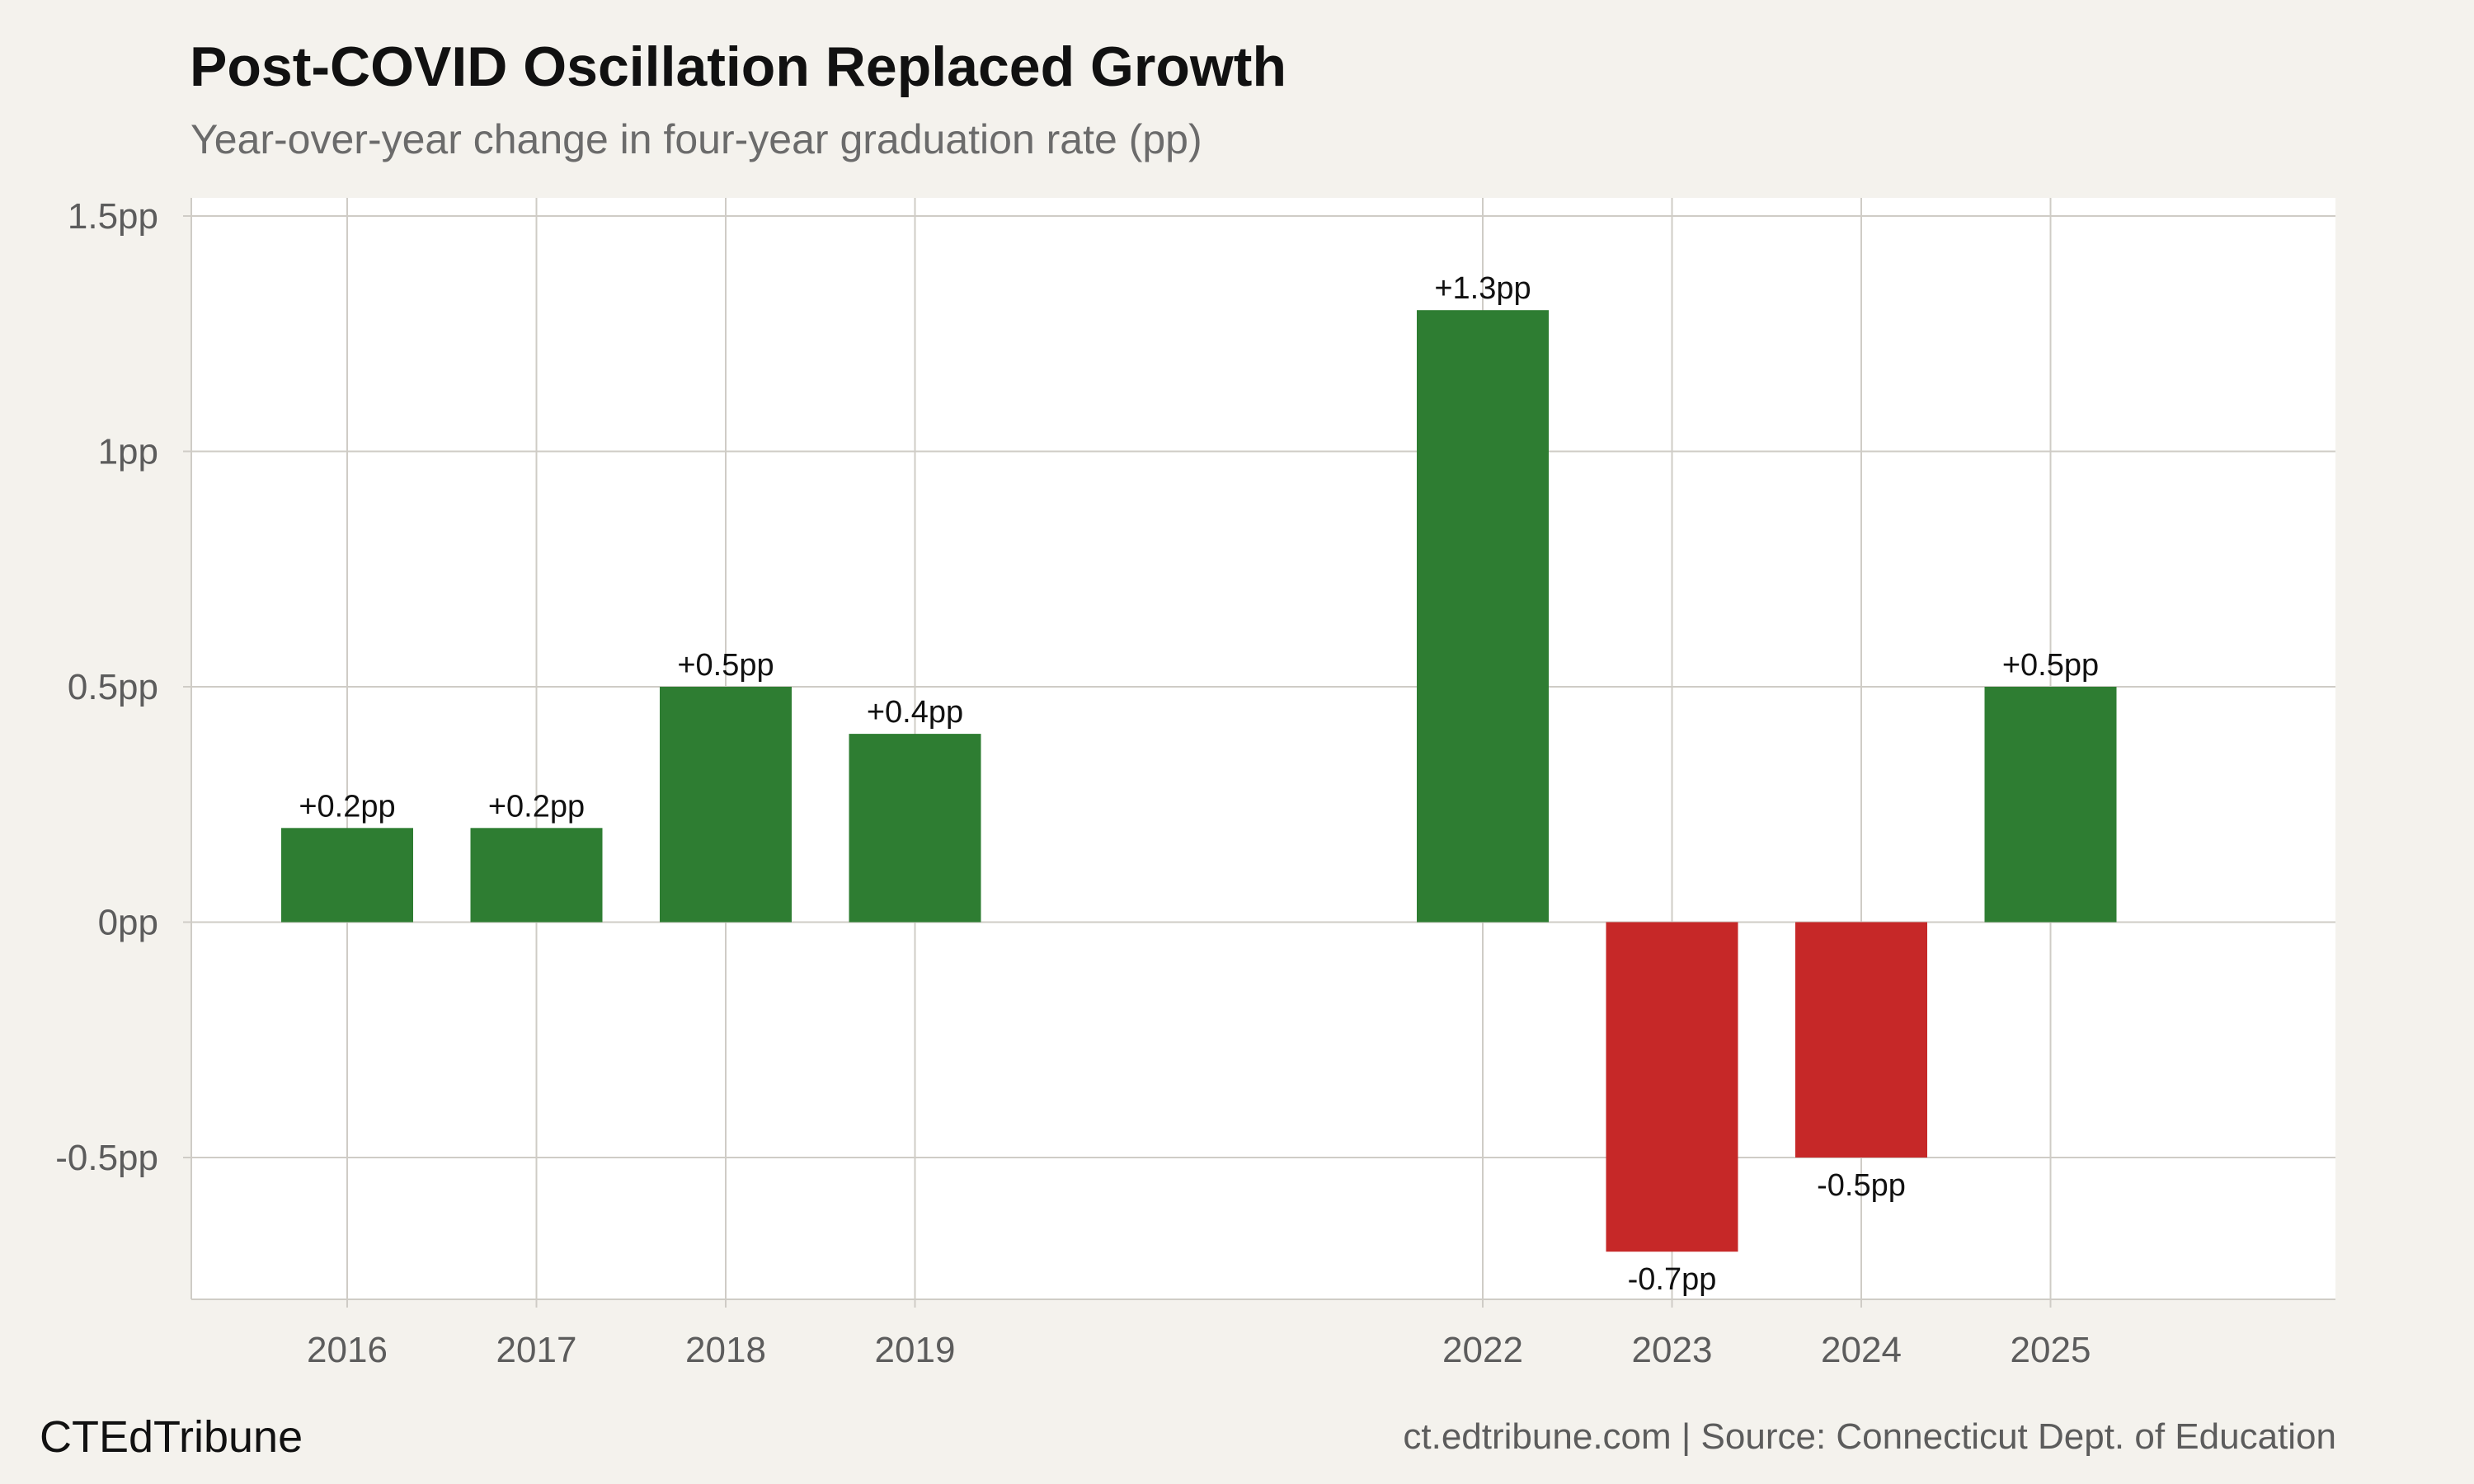 Image resolution: width=2474 pixels, height=1484 pixels. Describe the element at coordinates (536, 1350) in the screenshot. I see `x-tick-label: 2017` at that location.